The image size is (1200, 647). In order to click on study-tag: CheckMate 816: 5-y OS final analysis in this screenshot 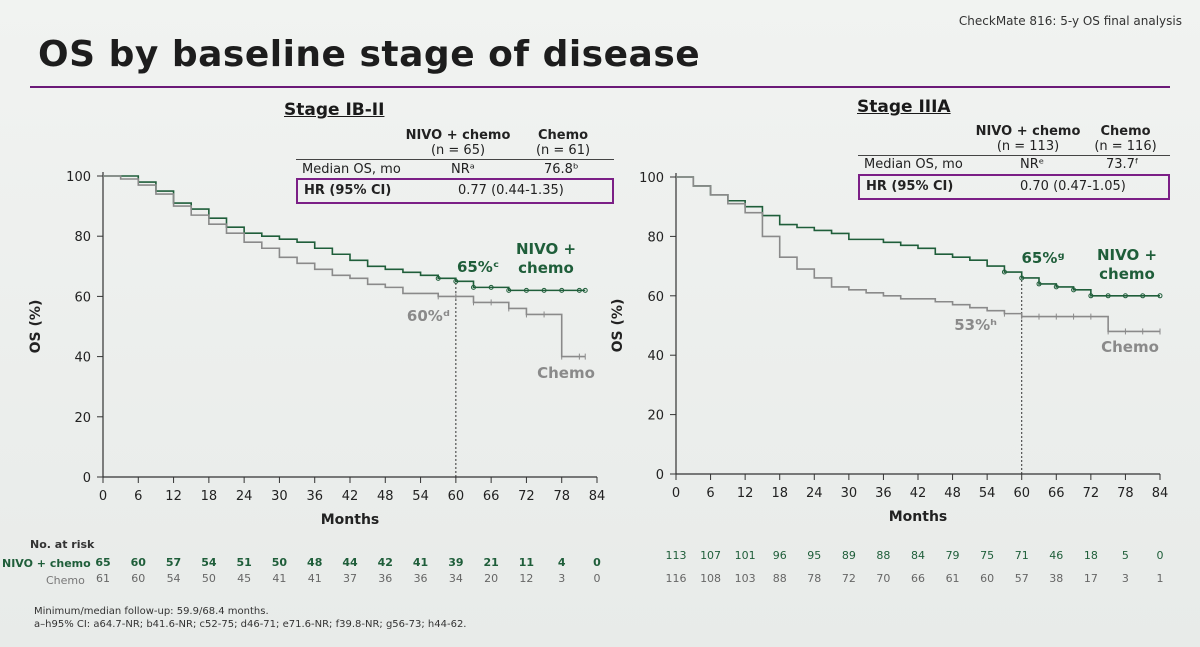, I will do `click(1070, 21)`.